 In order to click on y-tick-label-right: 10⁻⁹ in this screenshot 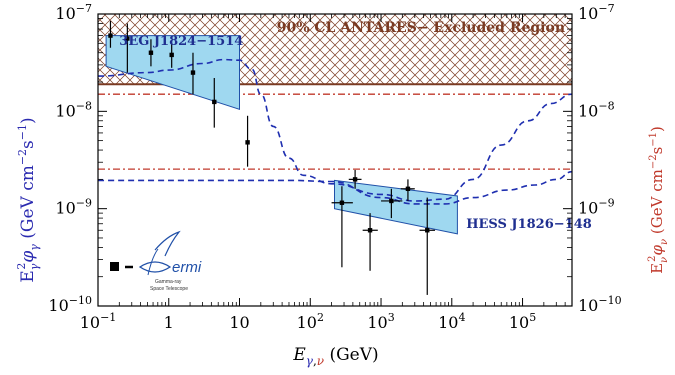, I will do `click(596, 207)`.